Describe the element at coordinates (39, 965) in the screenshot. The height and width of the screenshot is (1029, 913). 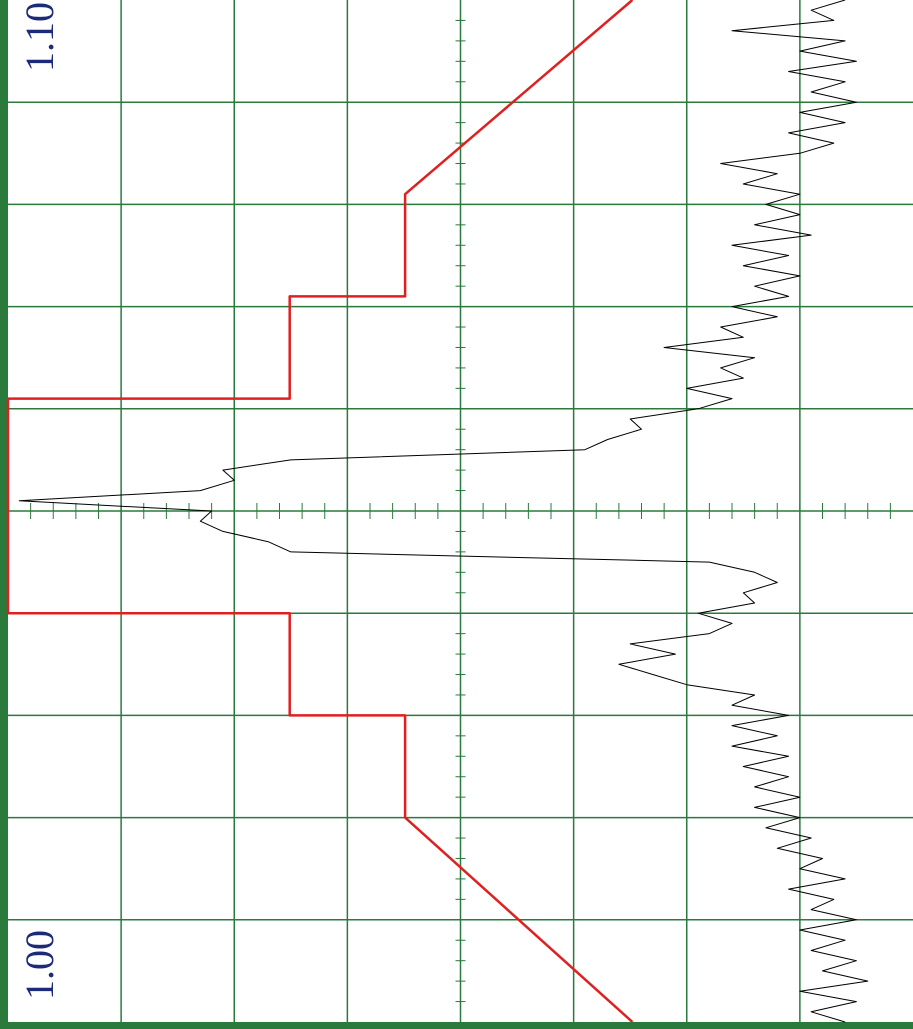
I see `x-tick-label: 1.00` at that location.